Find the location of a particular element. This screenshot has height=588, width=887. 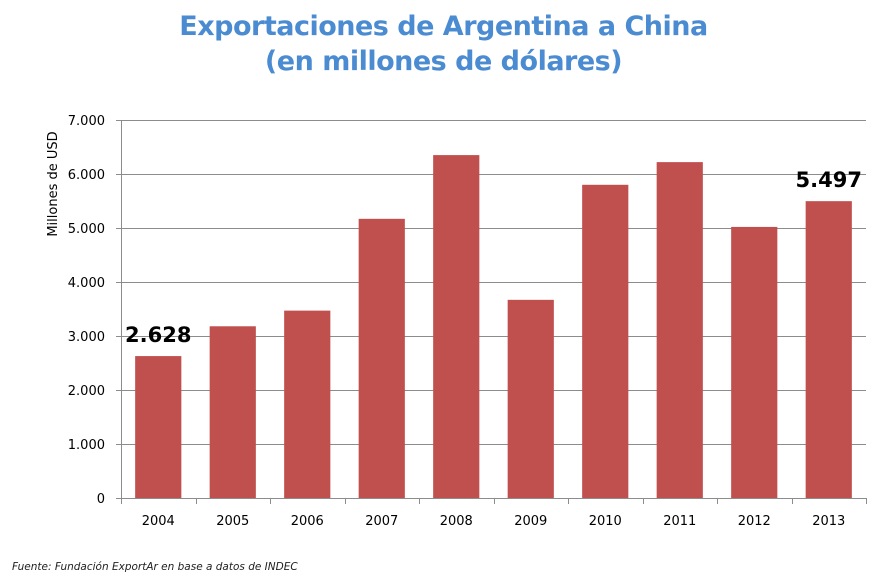

x-tick-label: 2013 is located at coordinates (828, 521).